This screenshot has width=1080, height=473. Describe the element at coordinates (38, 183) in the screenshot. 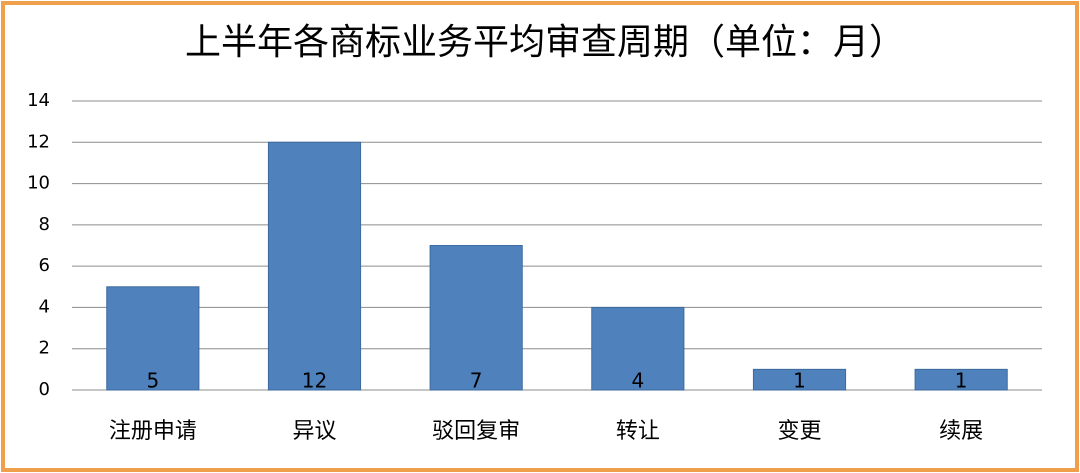

I see `y-tick-label: 10` at that location.